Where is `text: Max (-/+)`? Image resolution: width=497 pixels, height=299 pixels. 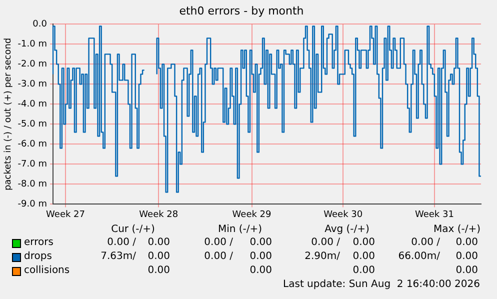 text: Max (-/+) is located at coordinates (457, 230).